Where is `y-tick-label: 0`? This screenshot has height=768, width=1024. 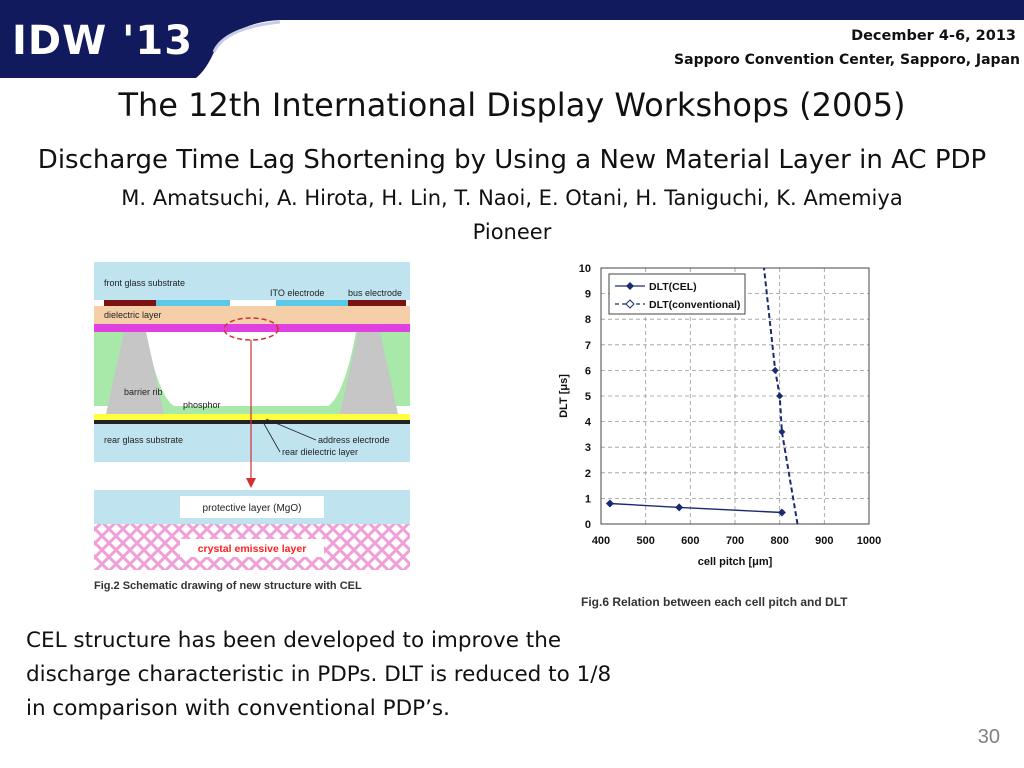
y-tick-label: 0 is located at coordinates (588, 525).